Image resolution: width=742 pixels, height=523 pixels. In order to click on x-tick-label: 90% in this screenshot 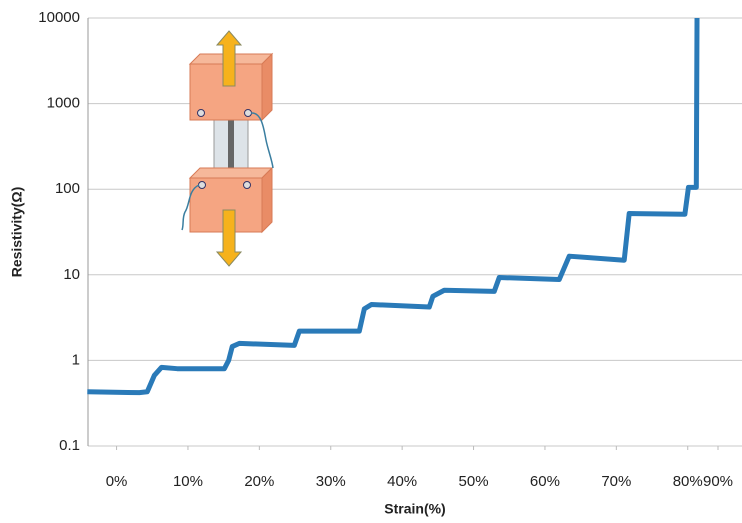, I will do `click(718, 481)`.